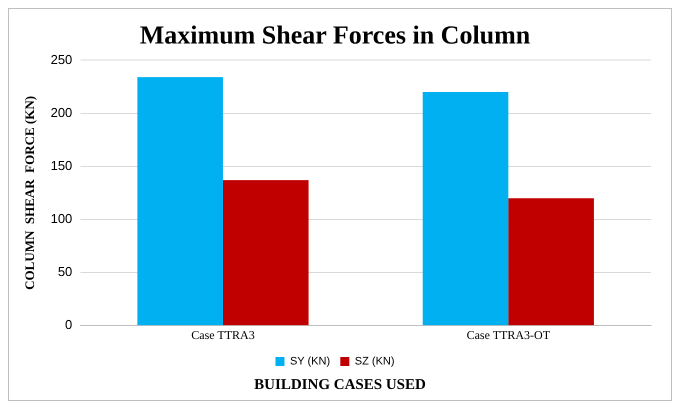 The width and height of the screenshot is (680, 412). Describe the element at coordinates (374, 362) in the screenshot. I see `legend-label: SZ (KN)` at that location.